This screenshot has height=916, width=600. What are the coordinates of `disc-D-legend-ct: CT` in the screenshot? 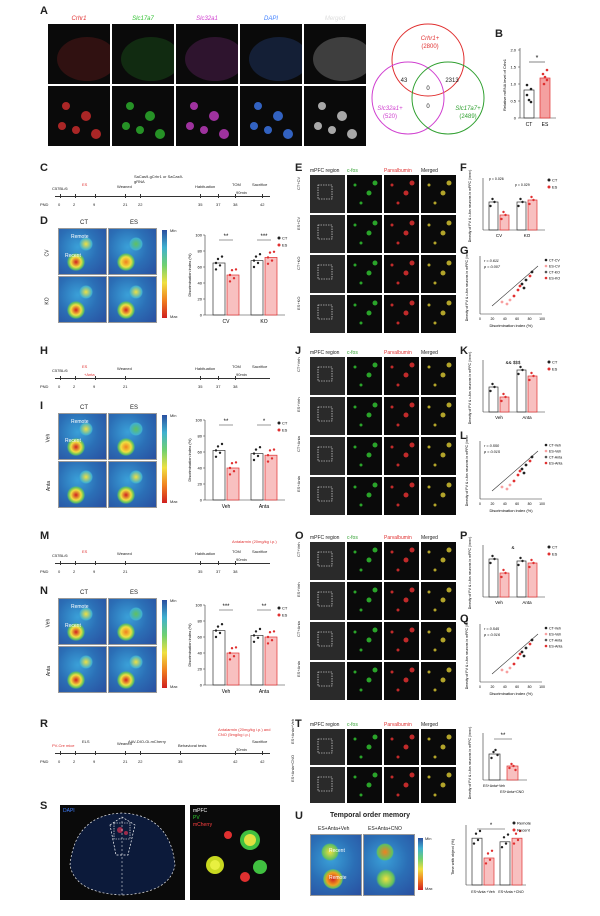 It's located at (285, 238).